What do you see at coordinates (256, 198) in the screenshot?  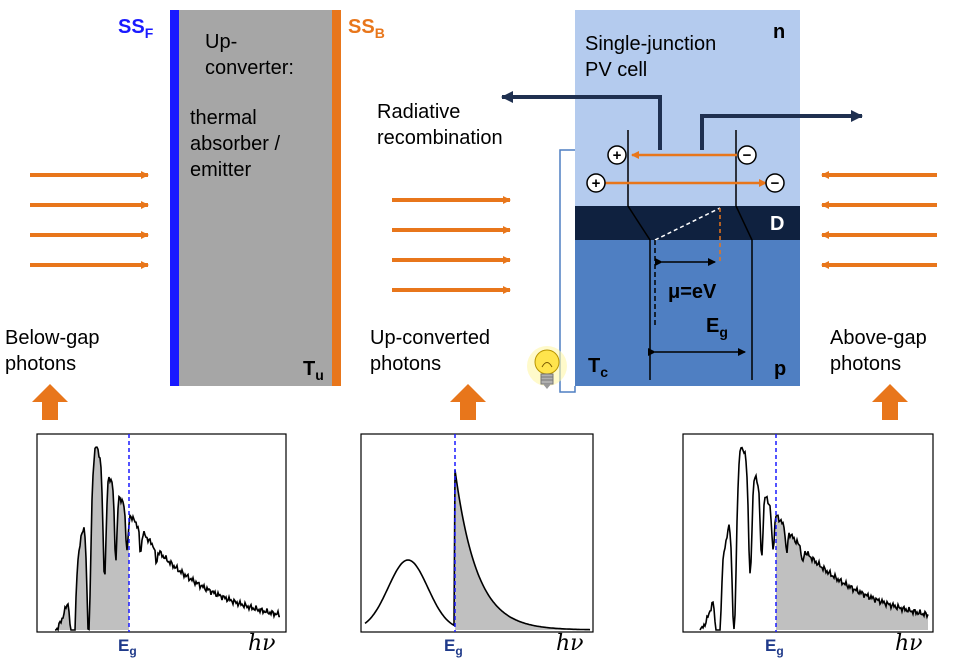 I see `upconverter-body` at bounding box center [256, 198].